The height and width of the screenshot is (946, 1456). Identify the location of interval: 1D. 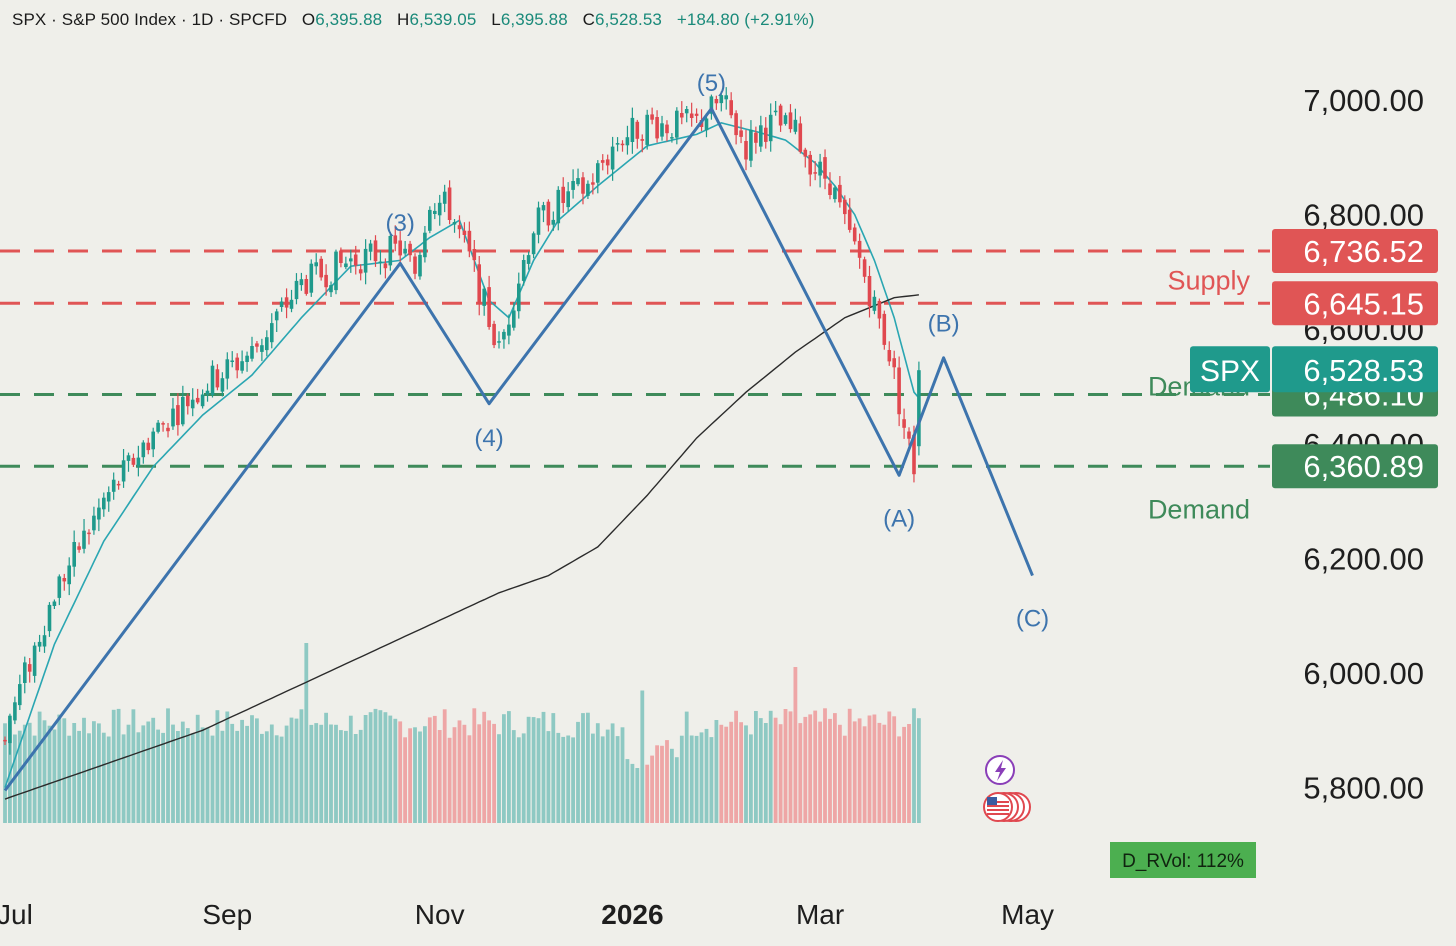
(202, 19).